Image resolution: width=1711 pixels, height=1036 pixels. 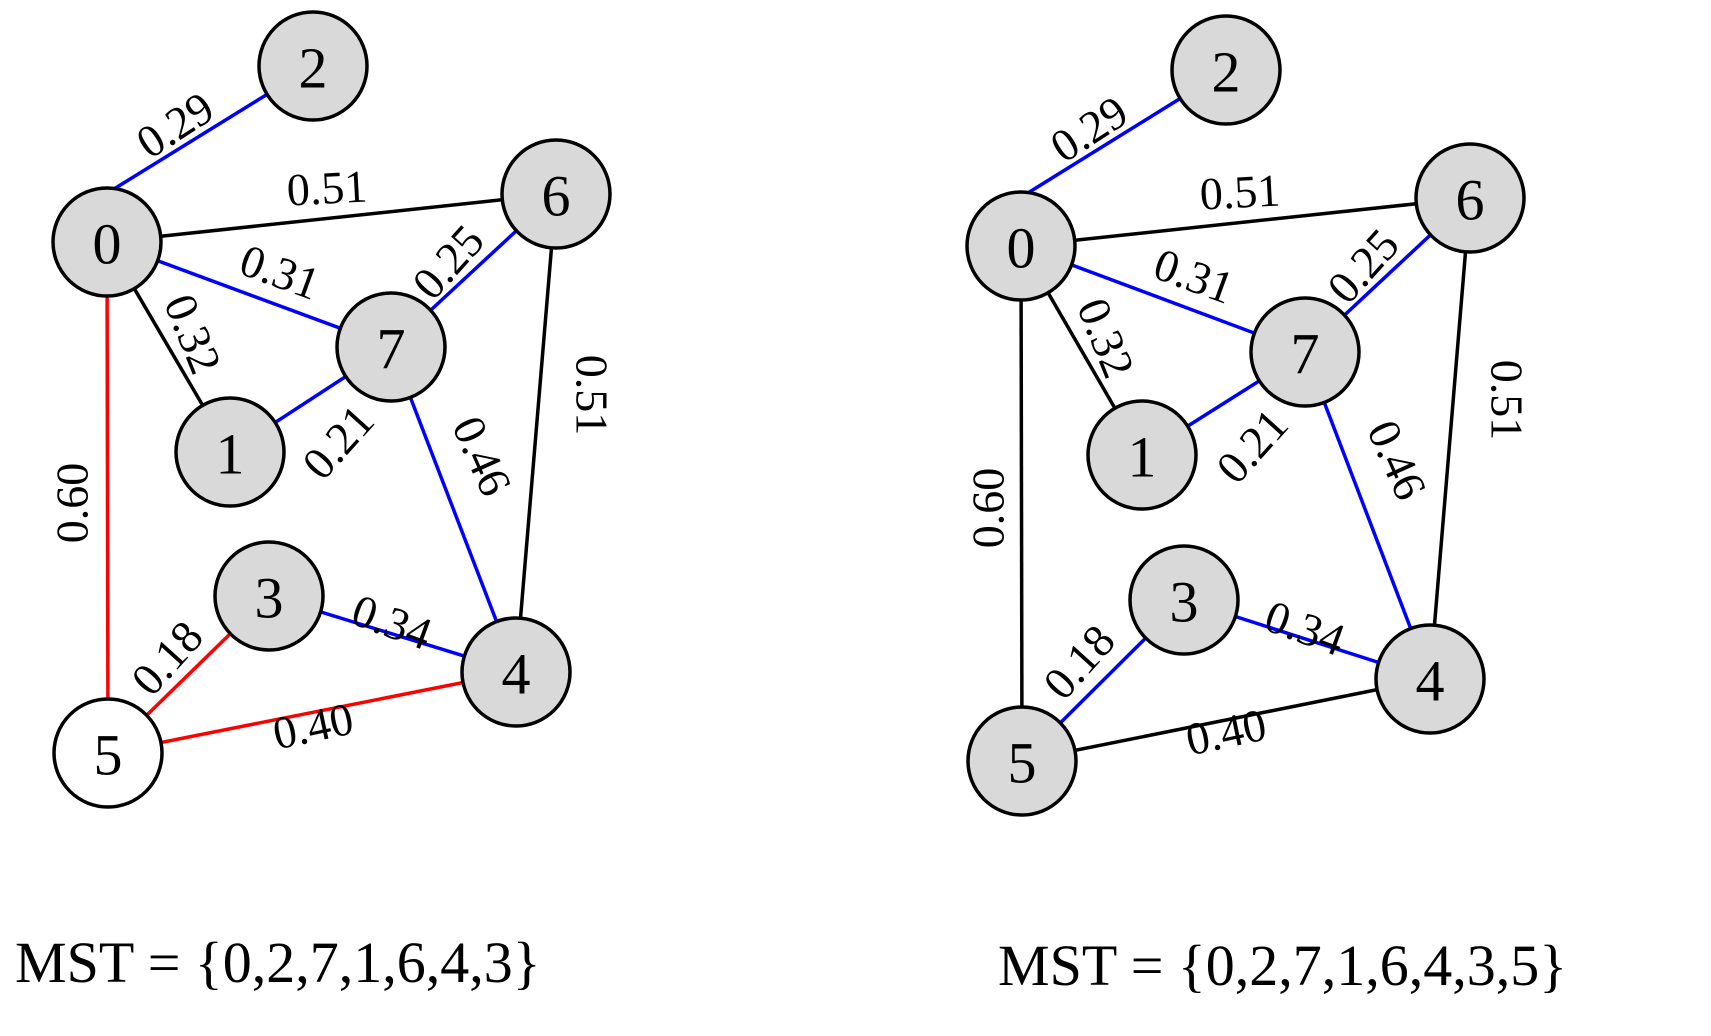 I want to click on caption-left: MST = {0,2,7,1,6,4,3}, so click(x=278, y=962).